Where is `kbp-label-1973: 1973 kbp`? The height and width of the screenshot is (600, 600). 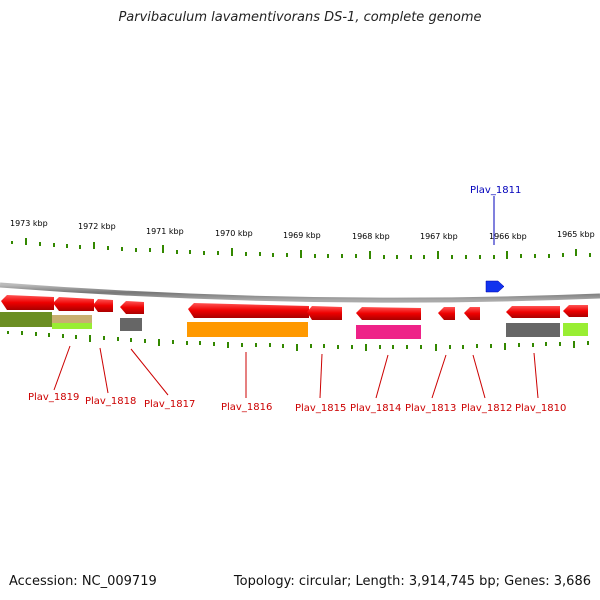
kbp-label-1973: 1973 kbp is located at coordinates (29, 223).